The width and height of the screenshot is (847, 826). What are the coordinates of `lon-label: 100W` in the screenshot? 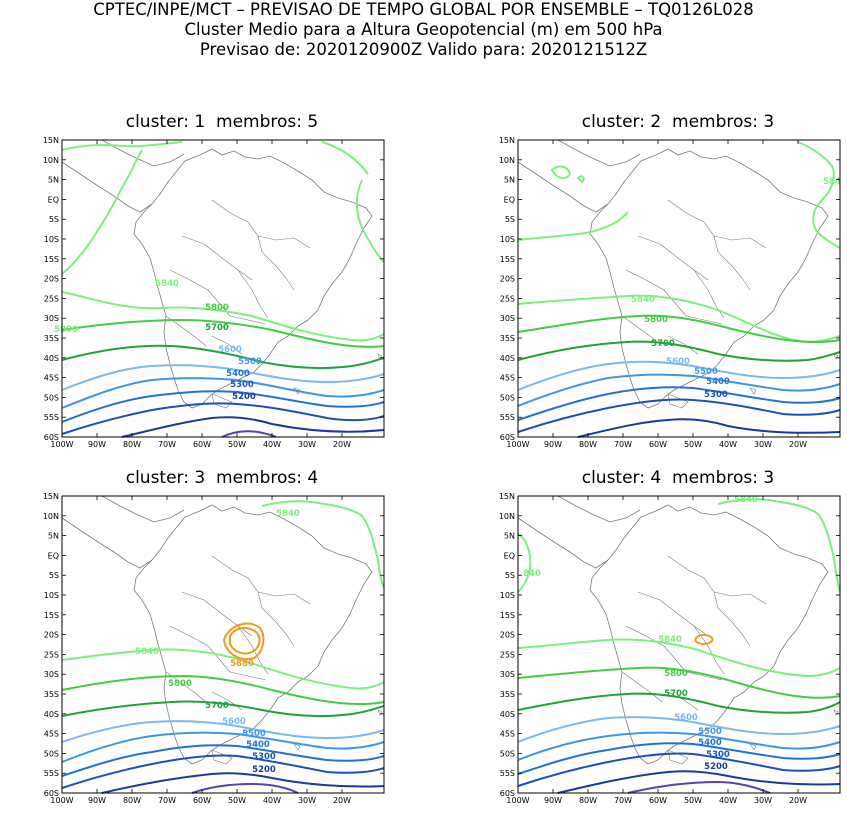 It's located at (61, 800).